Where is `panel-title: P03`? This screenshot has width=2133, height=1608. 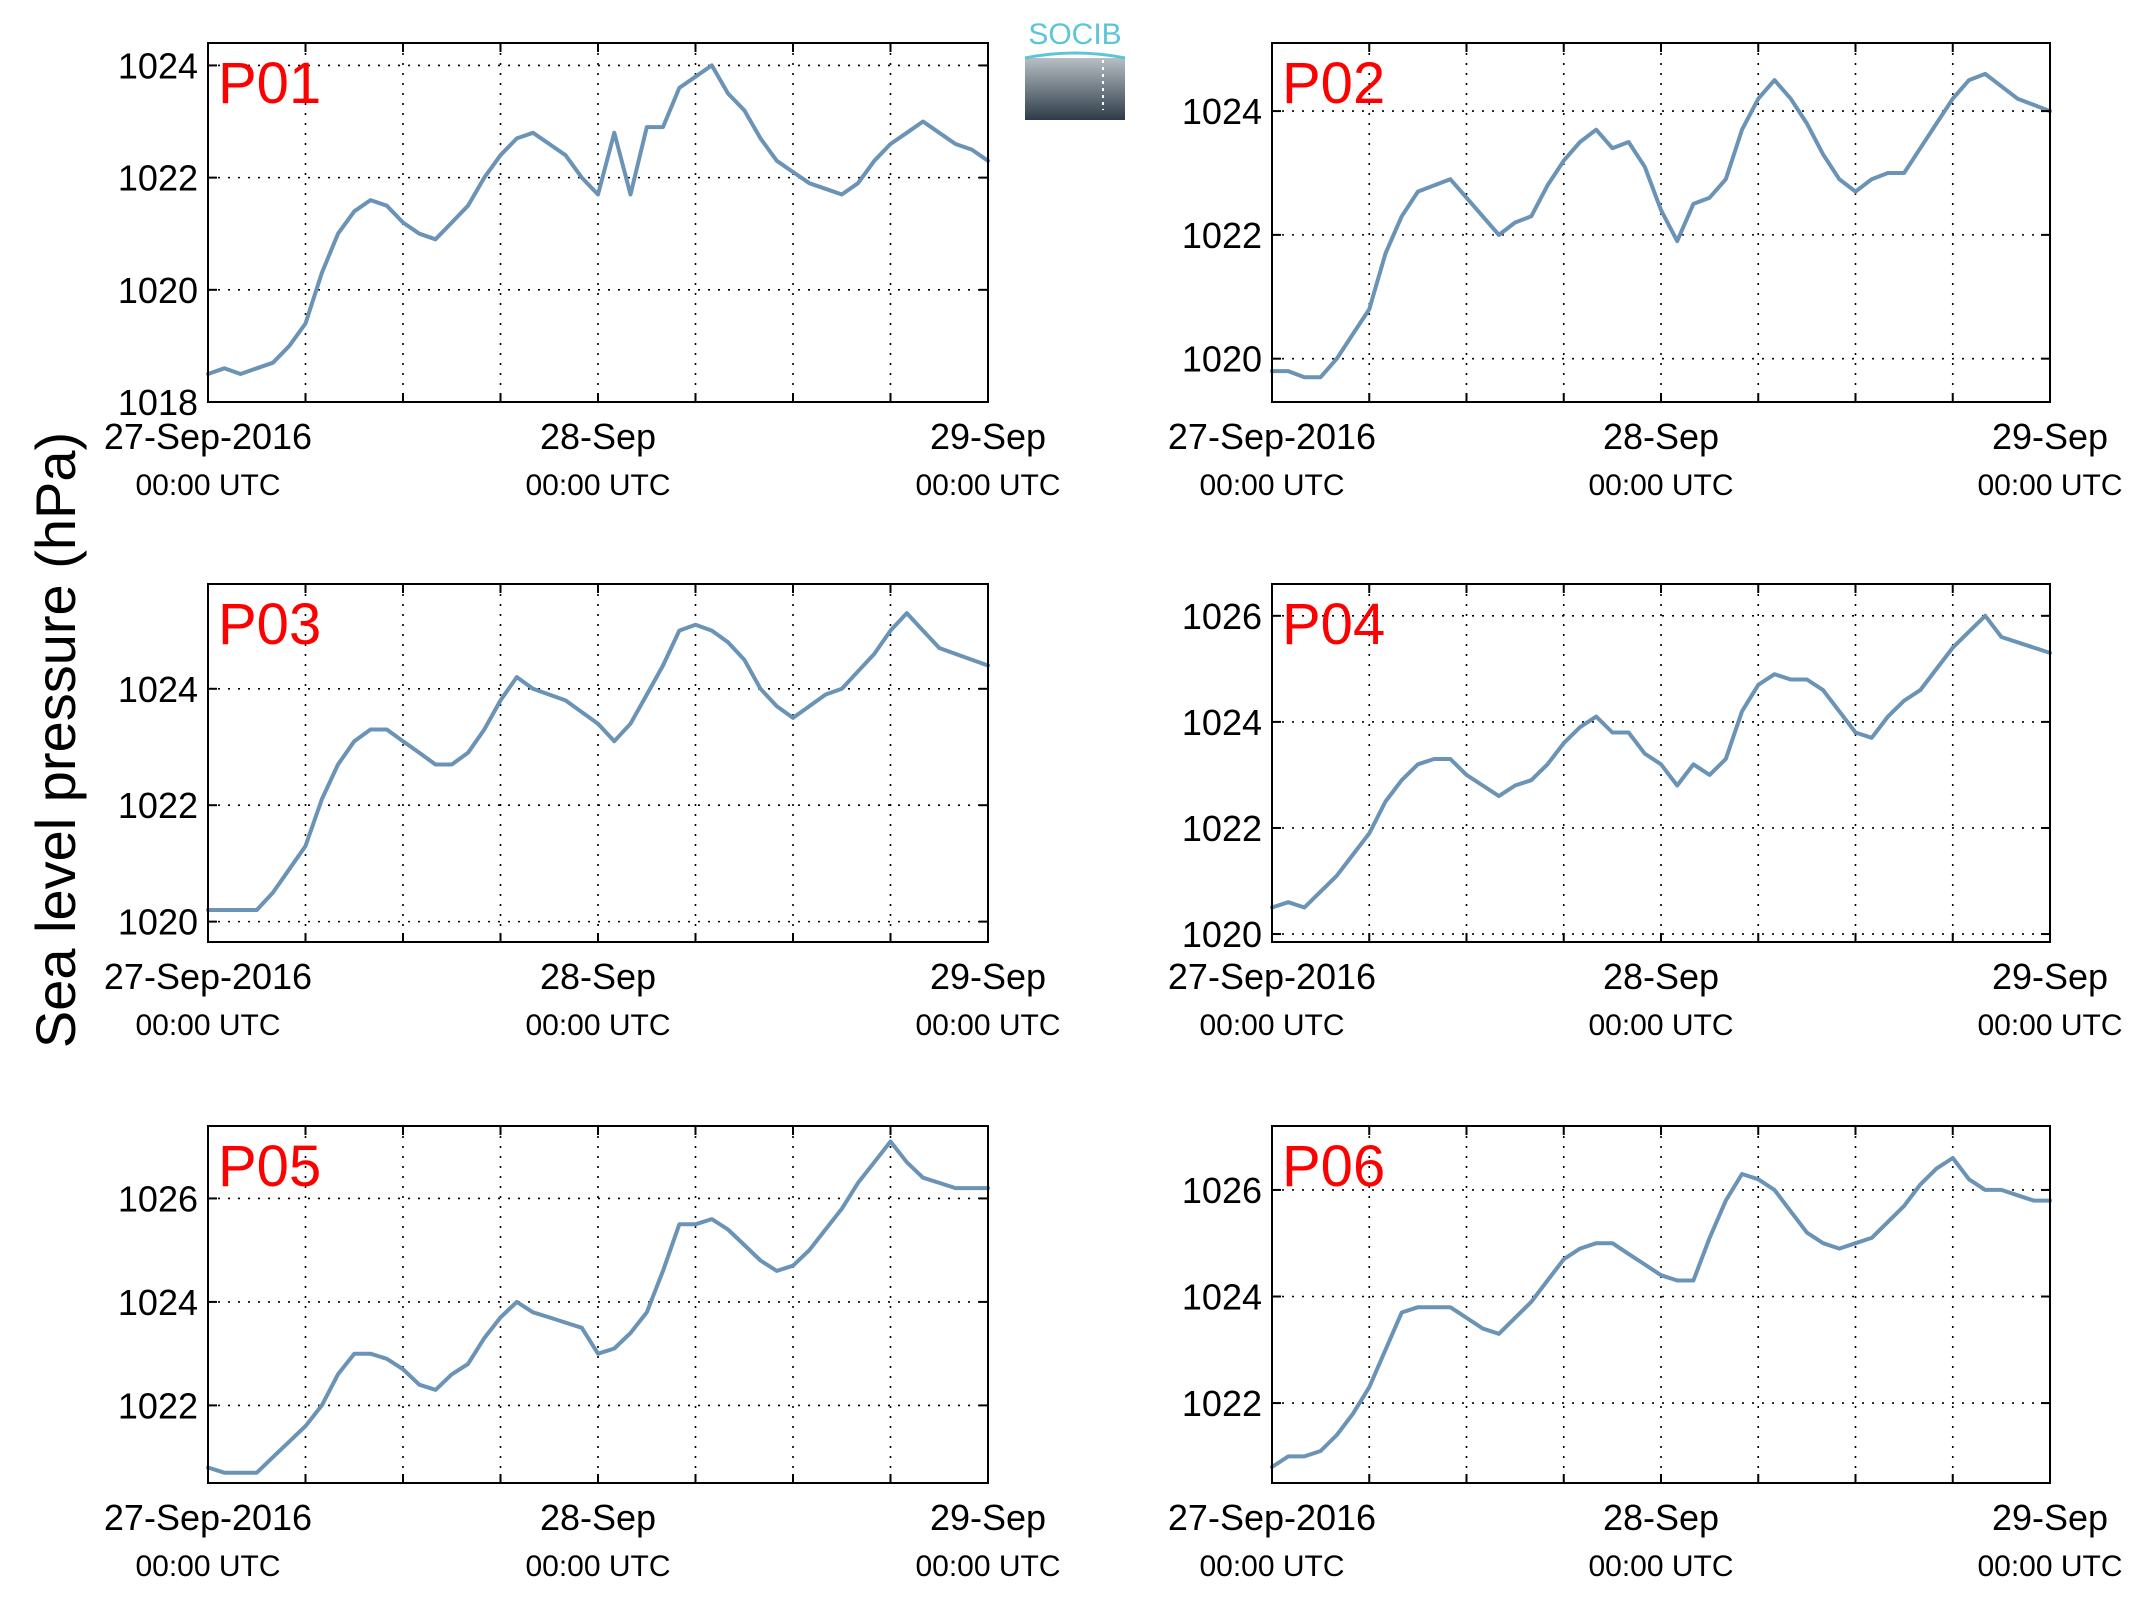 panel-title: P03 is located at coordinates (269, 624).